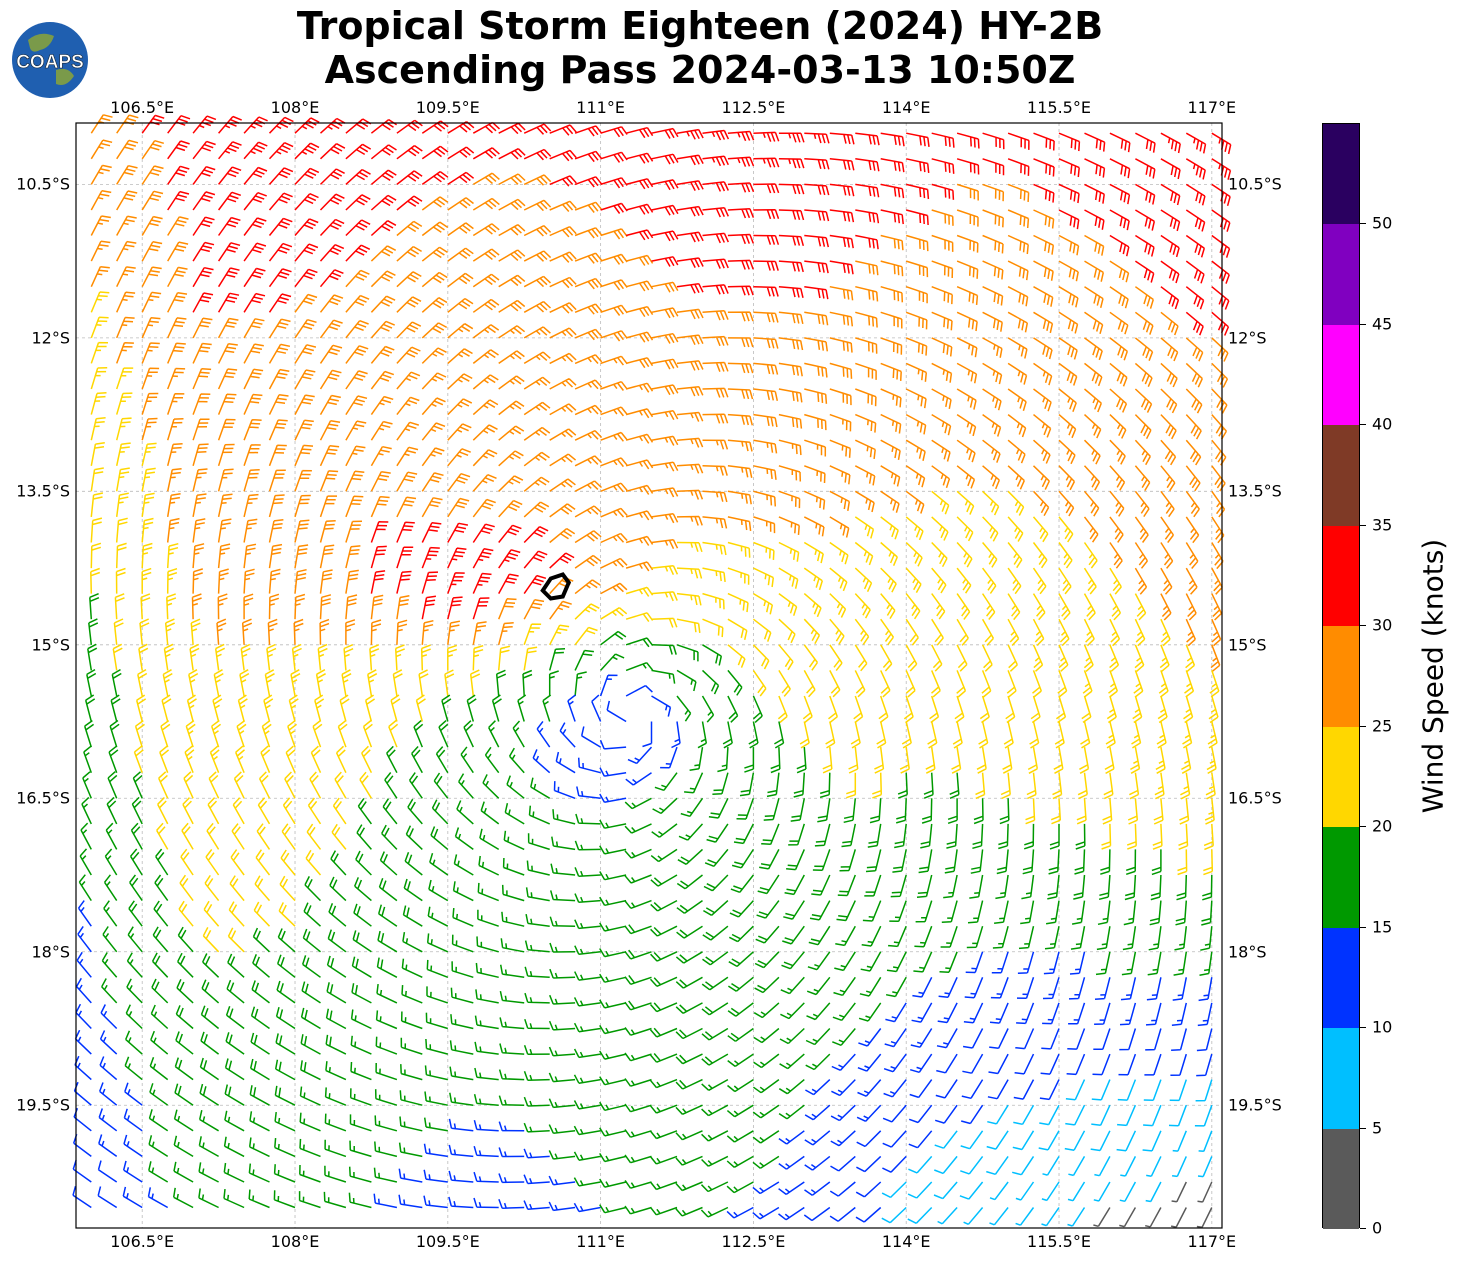 The image size is (1460, 1264). Describe the element at coordinates (1363, 425) in the screenshot. I see `colorbar-tick-mark` at that location.